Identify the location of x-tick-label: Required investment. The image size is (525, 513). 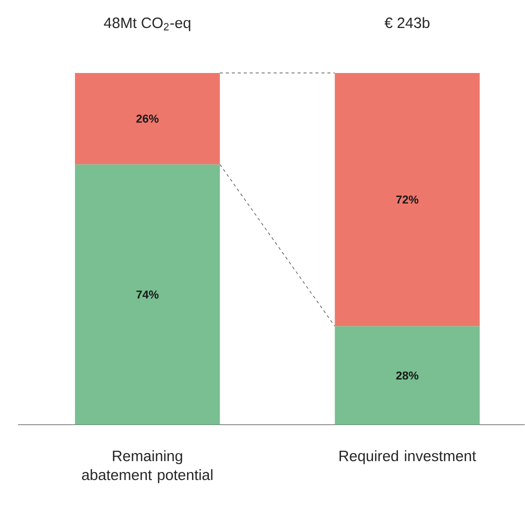
(408, 457).